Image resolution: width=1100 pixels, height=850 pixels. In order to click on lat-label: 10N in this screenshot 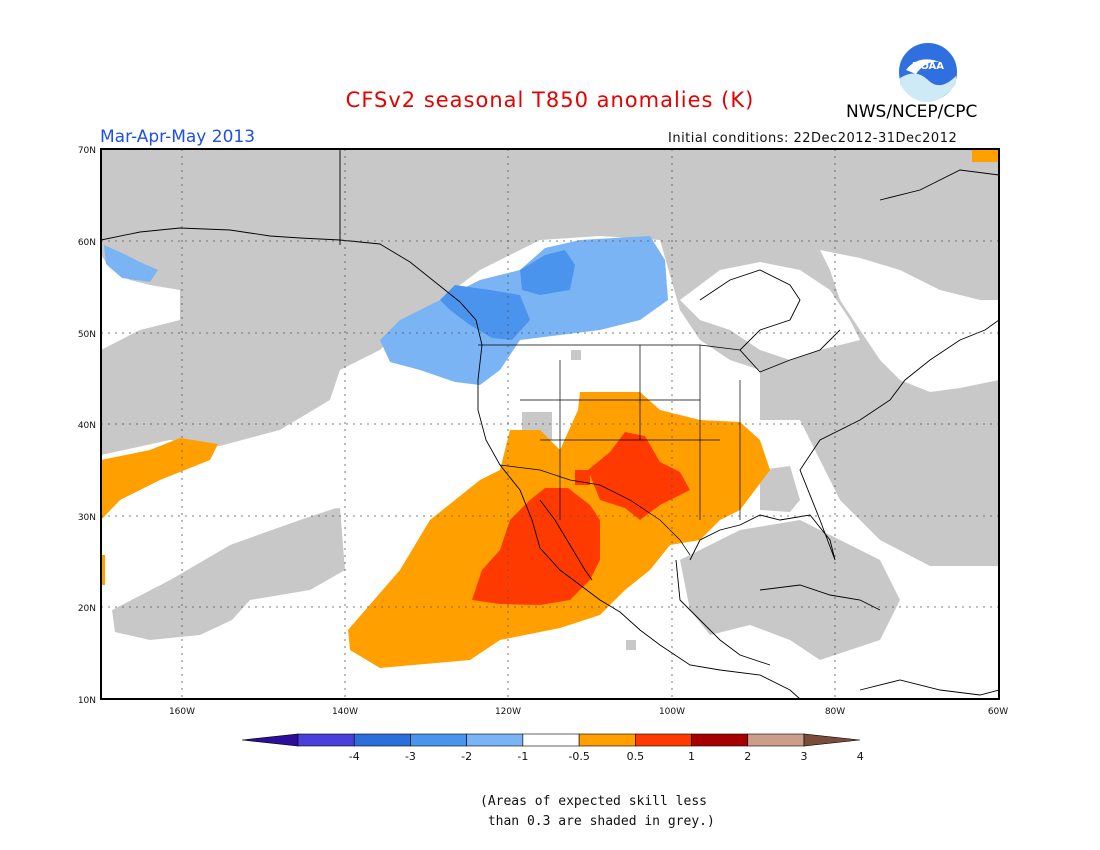, I will do `click(87, 701)`.